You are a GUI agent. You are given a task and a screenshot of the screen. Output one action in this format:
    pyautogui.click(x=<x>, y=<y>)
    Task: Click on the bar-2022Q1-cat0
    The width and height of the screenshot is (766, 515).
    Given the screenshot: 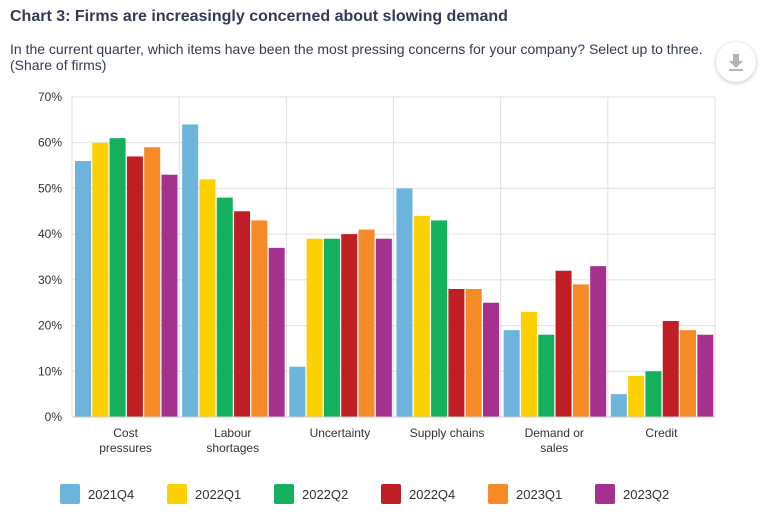 What is the action you would take?
    pyautogui.click(x=100, y=279)
    